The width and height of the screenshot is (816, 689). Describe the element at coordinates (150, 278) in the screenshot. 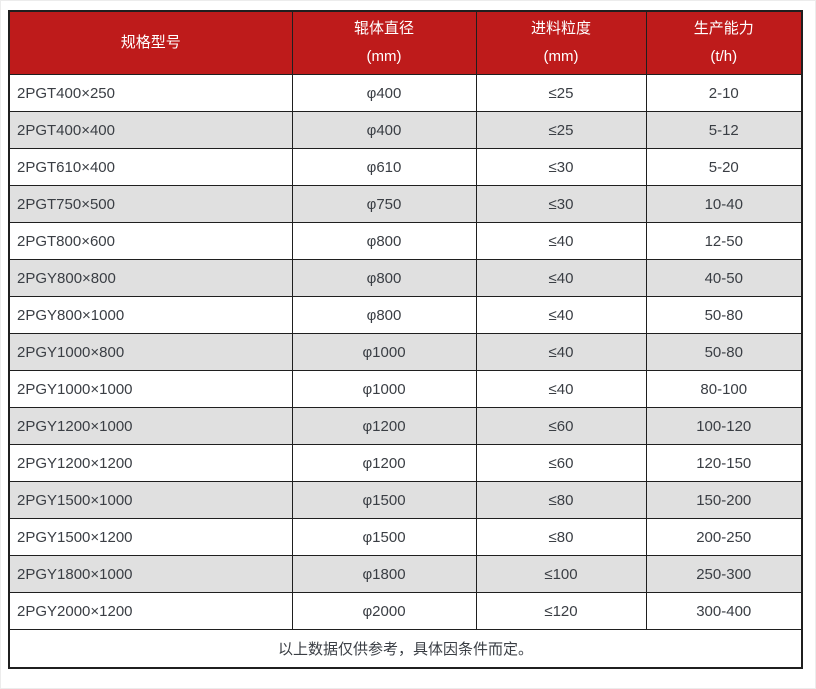

I see `cell-model: 2PGY800×800` at that location.